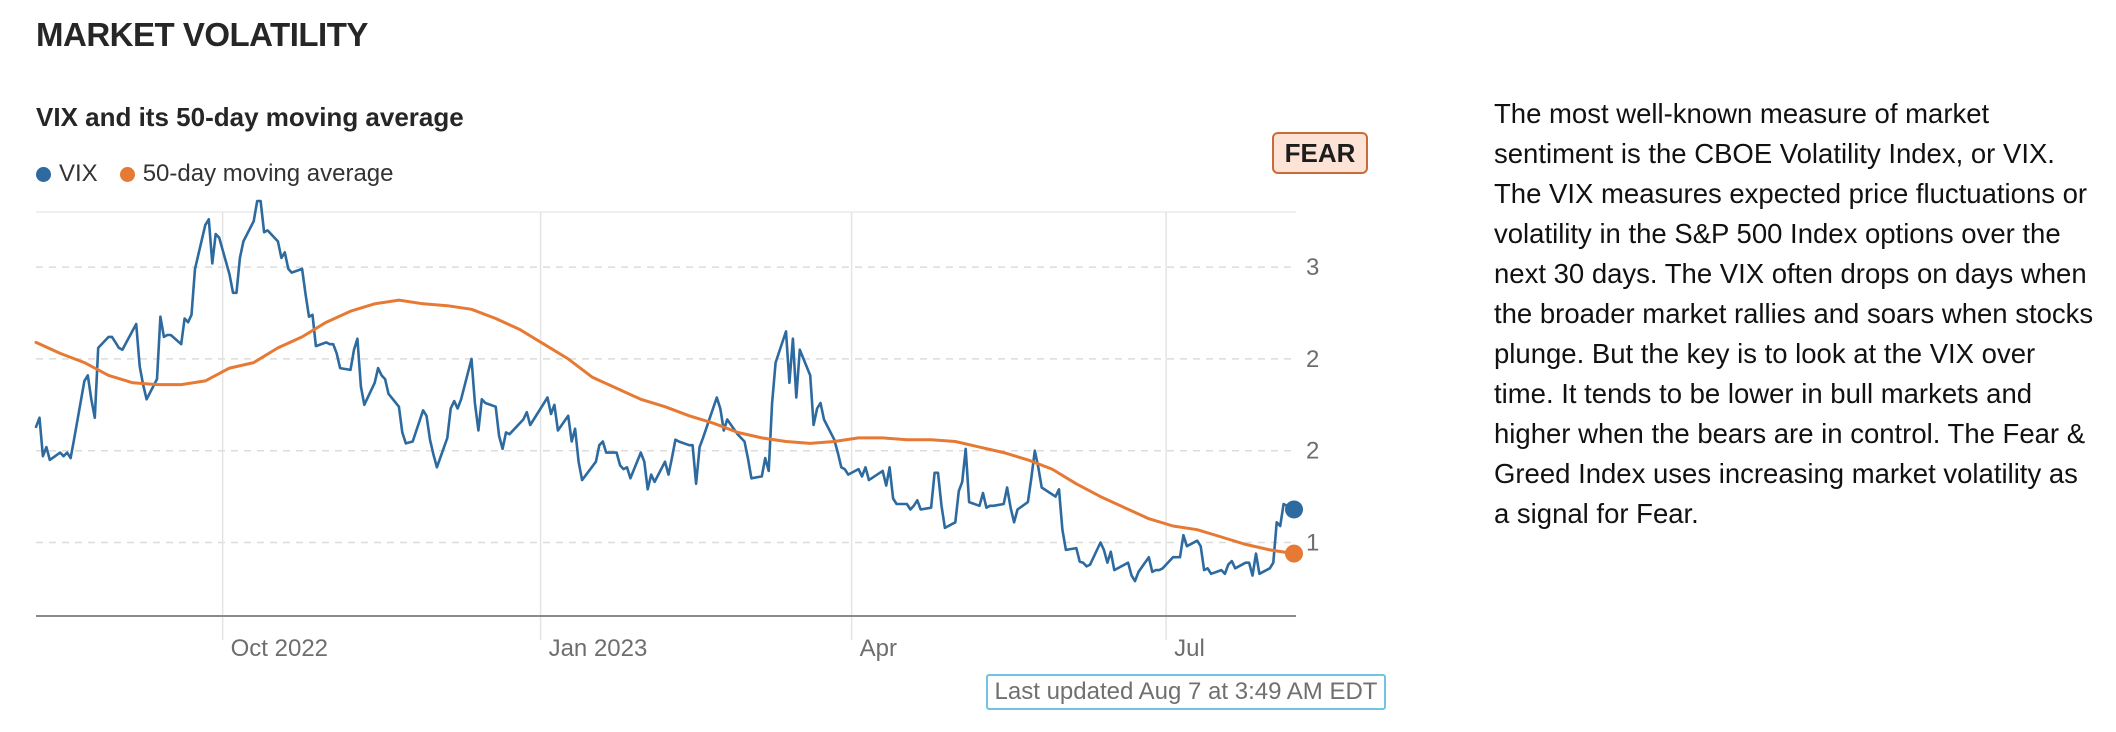 The width and height of the screenshot is (2116, 732). I want to click on legend-item-moving-average: 50-day moving average, so click(256, 174).